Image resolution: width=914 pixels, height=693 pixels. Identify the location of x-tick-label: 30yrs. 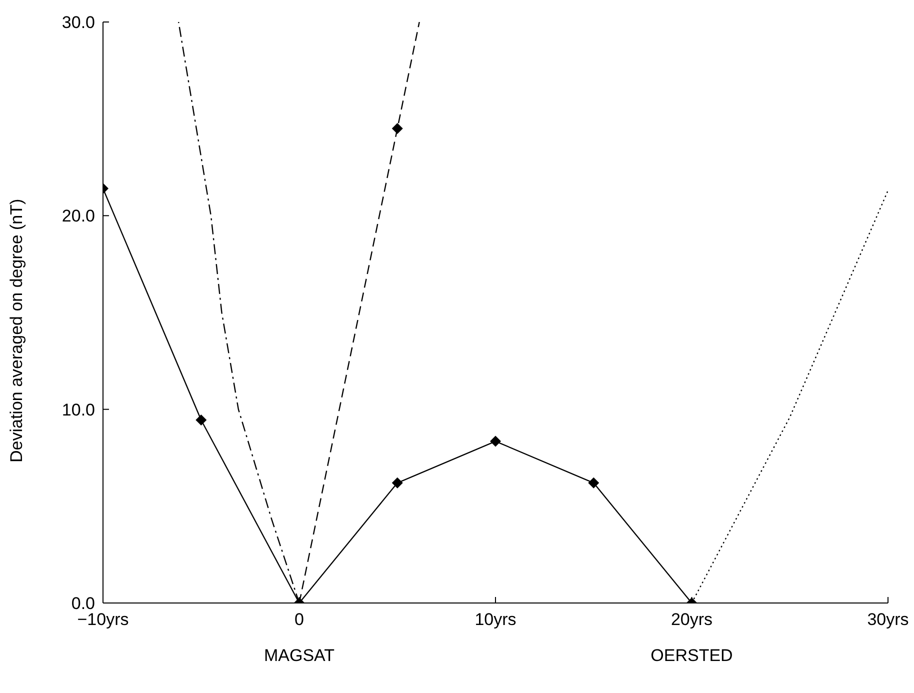
(888, 620).